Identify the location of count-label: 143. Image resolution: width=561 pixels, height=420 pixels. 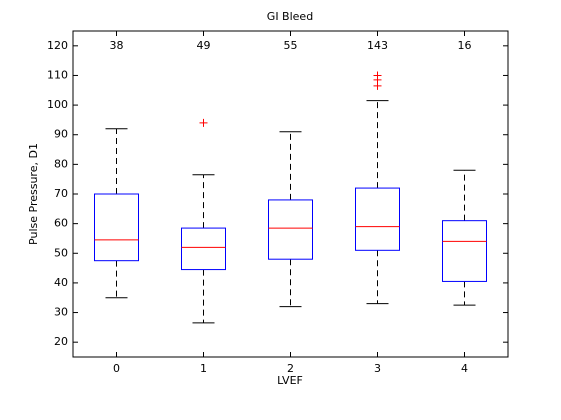
(377, 45).